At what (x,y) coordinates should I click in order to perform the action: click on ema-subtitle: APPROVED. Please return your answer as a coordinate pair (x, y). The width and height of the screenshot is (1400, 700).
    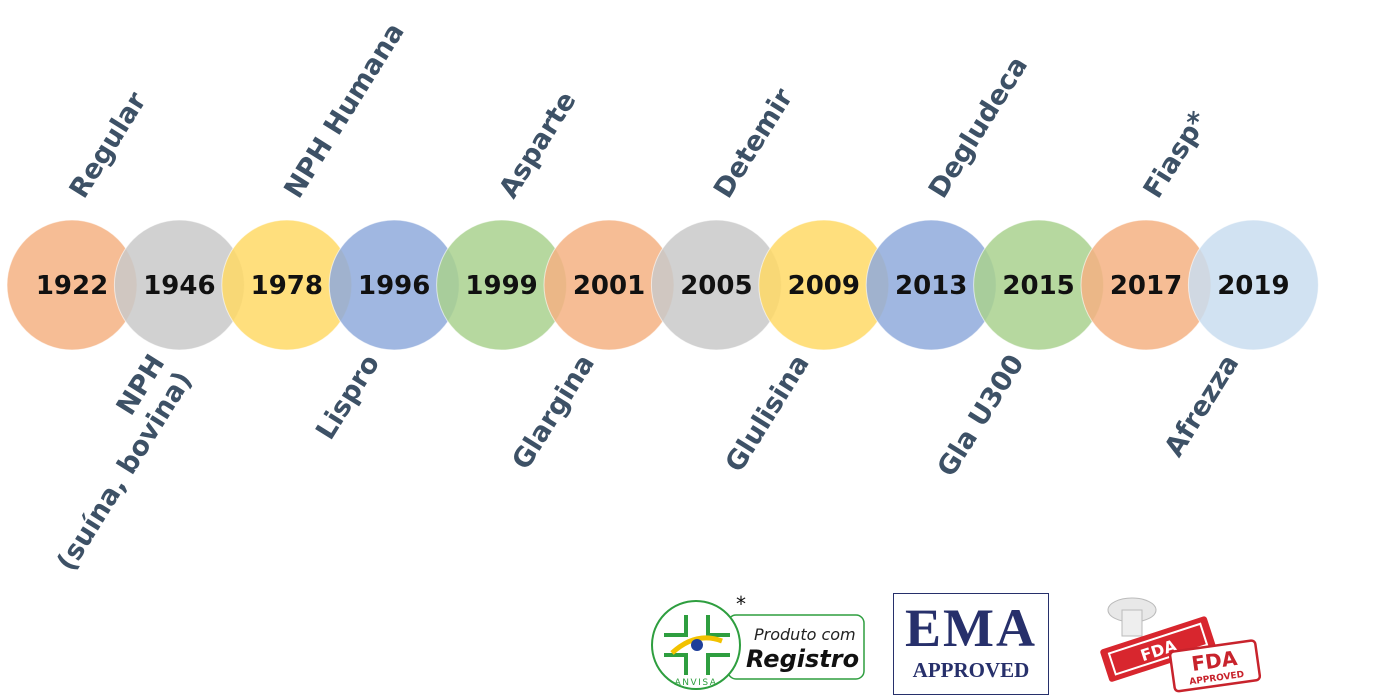
    Looking at the image, I should click on (971, 670).